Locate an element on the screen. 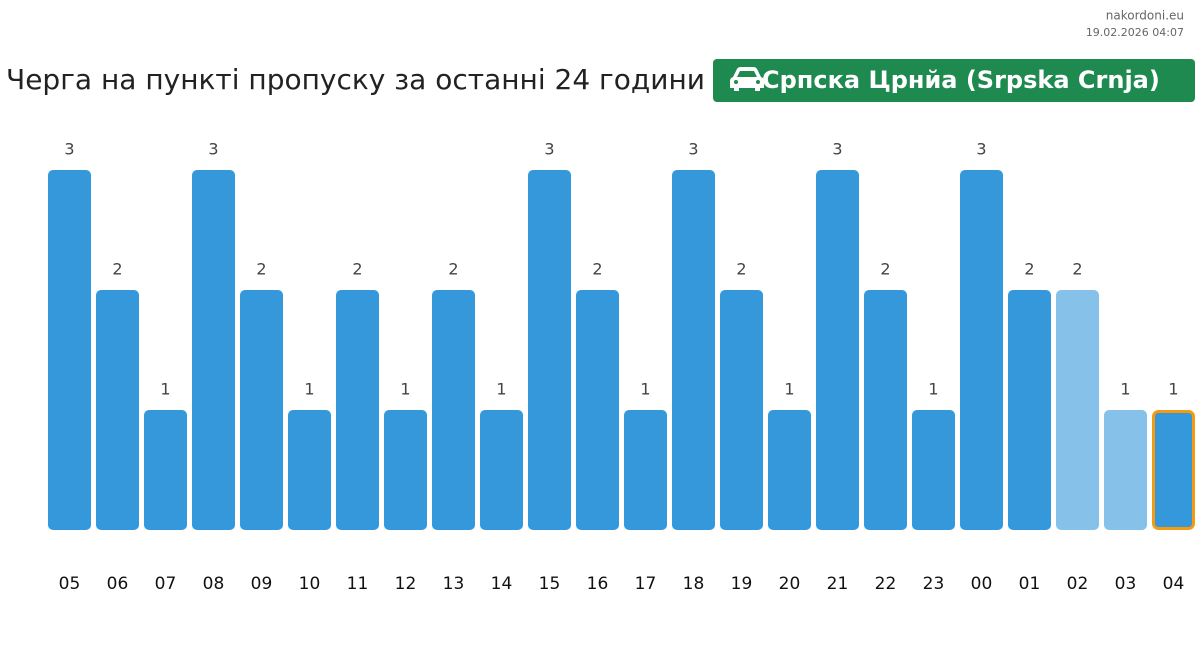  x-tick-label: 13 is located at coordinates (454, 584).